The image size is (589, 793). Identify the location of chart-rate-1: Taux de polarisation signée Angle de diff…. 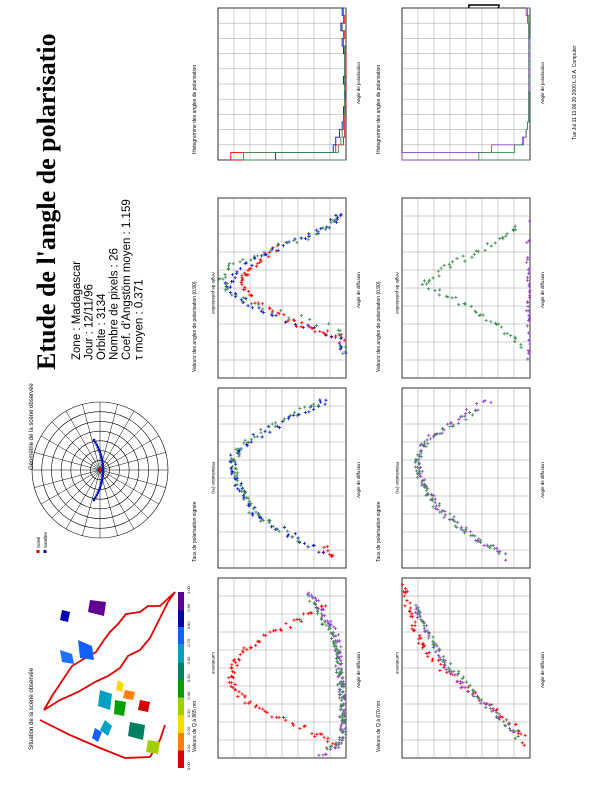
(276, 478).